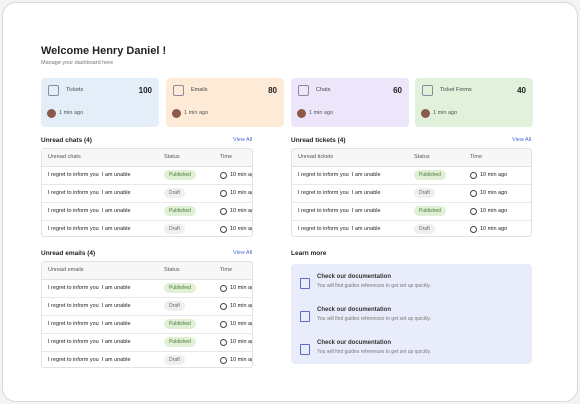  What do you see at coordinates (199, 90) in the screenshot?
I see `stat-label: Emails` at bounding box center [199, 90].